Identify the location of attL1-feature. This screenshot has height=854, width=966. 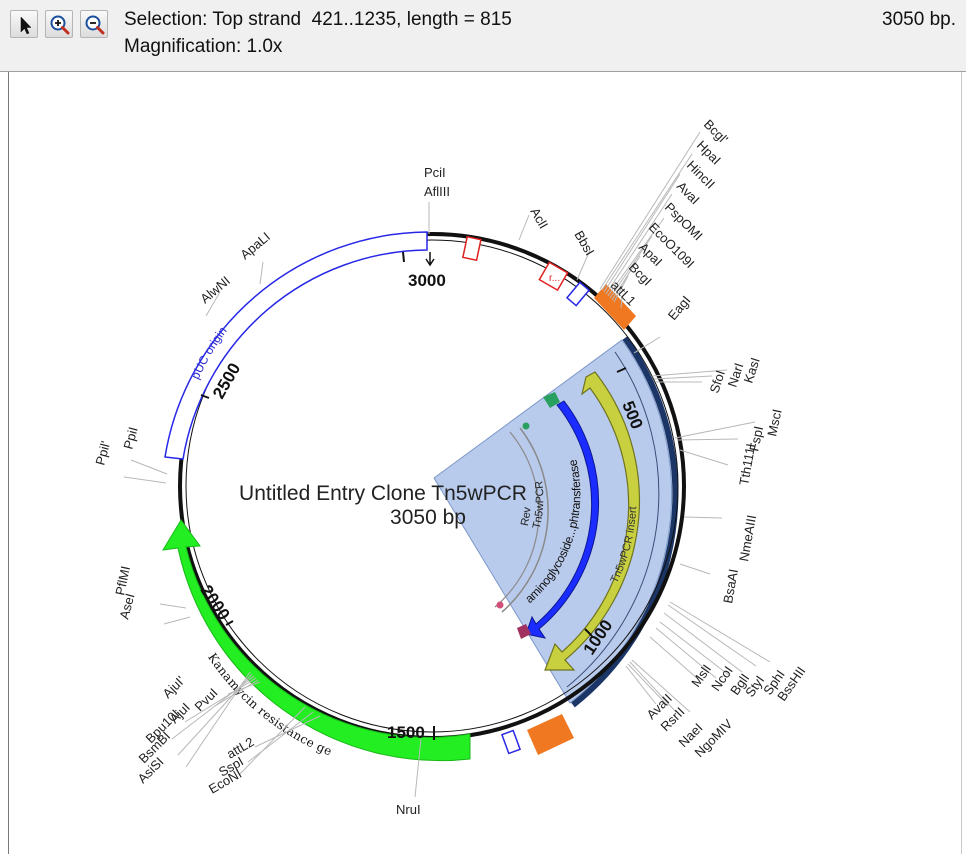
(615, 307).